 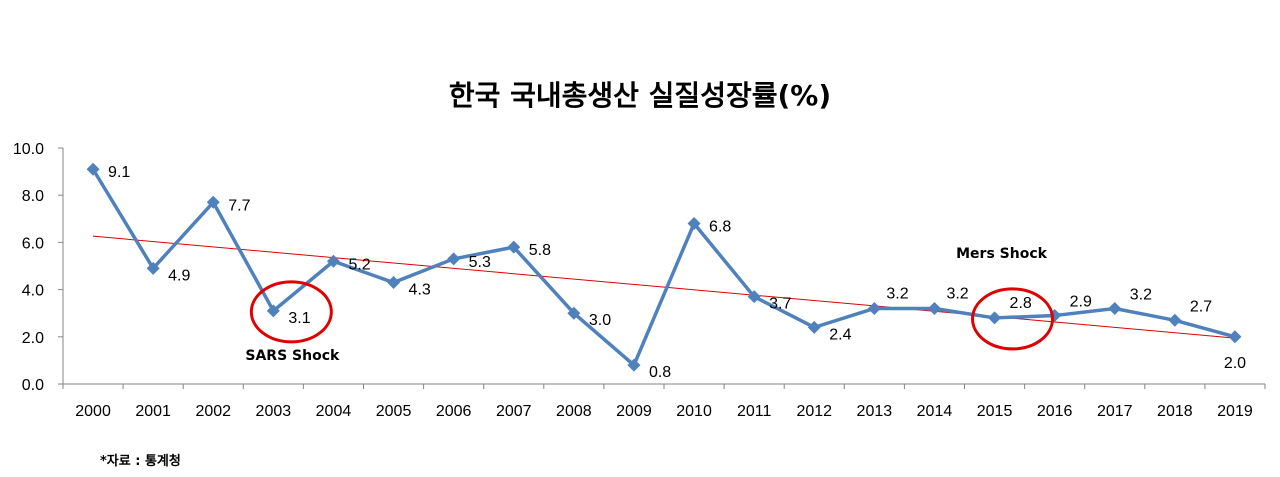 What do you see at coordinates (28, 149) in the screenshot?
I see `y-tick-label: 10.0` at bounding box center [28, 149].